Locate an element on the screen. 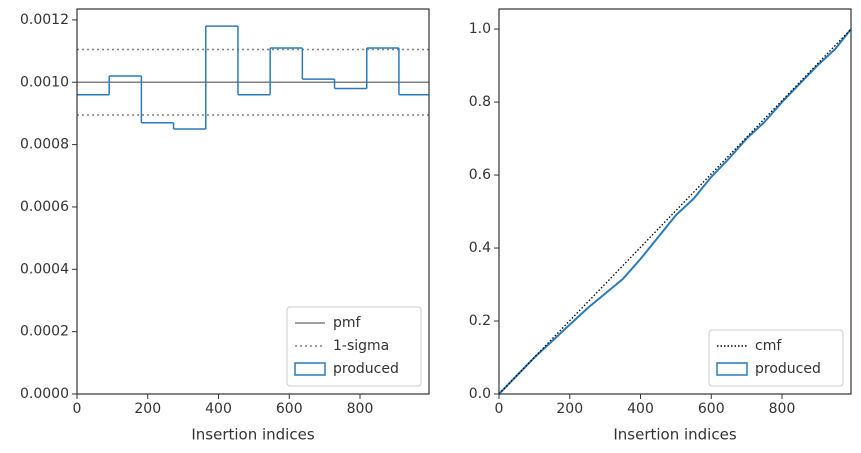 The image size is (861, 453). y-tick-label: 0.0002 is located at coordinates (44, 332).